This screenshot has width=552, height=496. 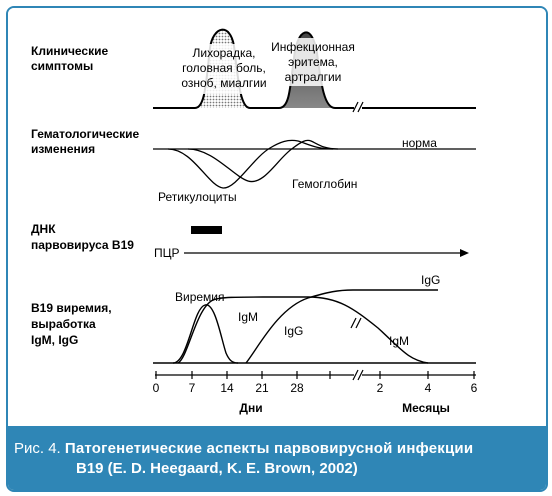 I want to click on tick-label: 7, so click(x=192, y=388).